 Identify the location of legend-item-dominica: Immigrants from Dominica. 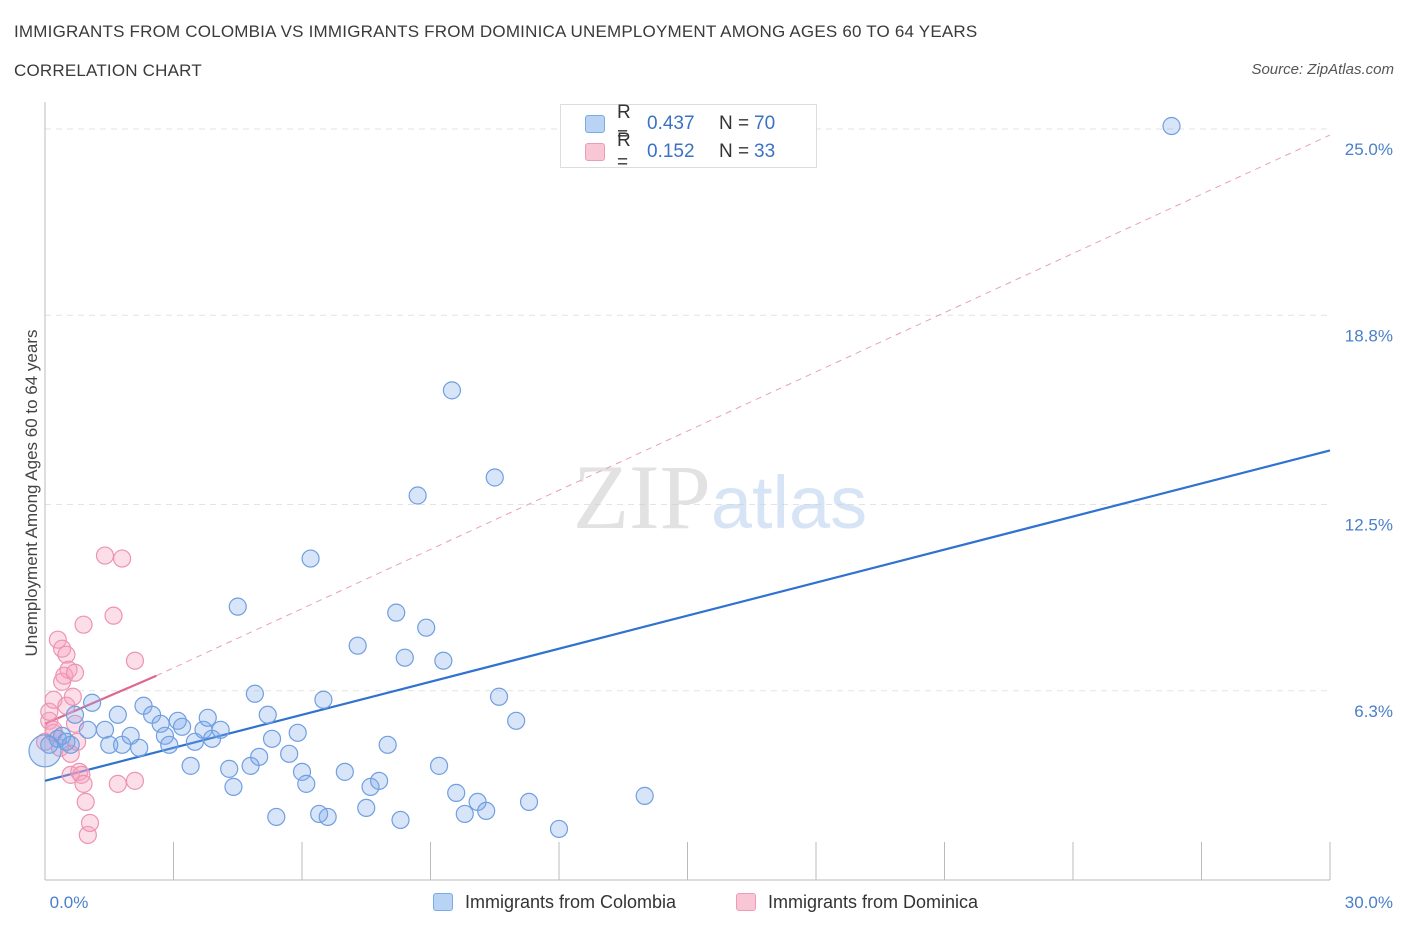
(857, 902).